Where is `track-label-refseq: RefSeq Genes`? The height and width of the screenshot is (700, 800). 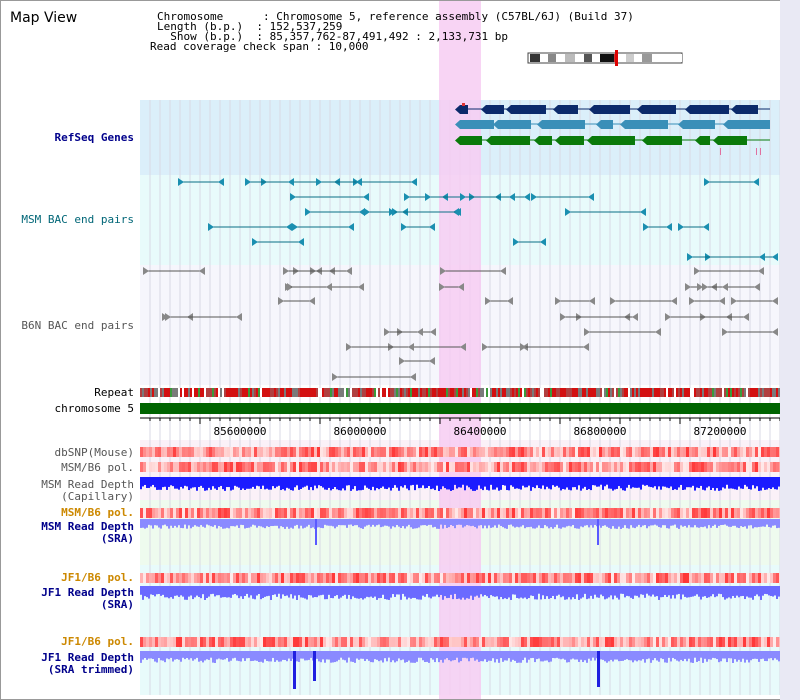 track-label-refseq: RefSeq Genes is located at coordinates (94, 137).